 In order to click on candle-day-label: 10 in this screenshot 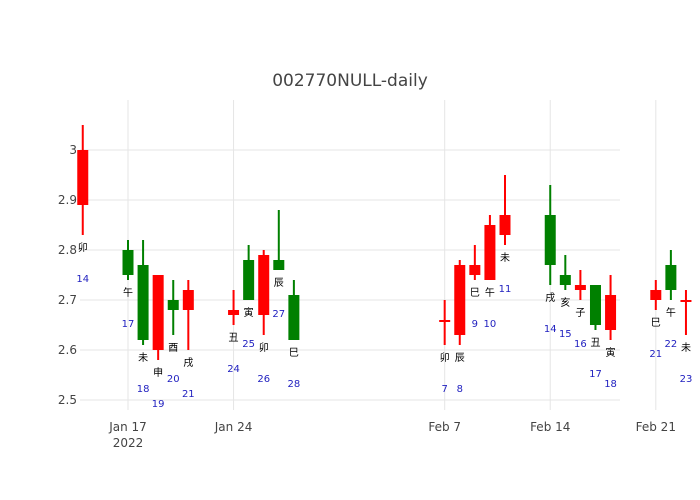, I will do `click(490, 324)`.